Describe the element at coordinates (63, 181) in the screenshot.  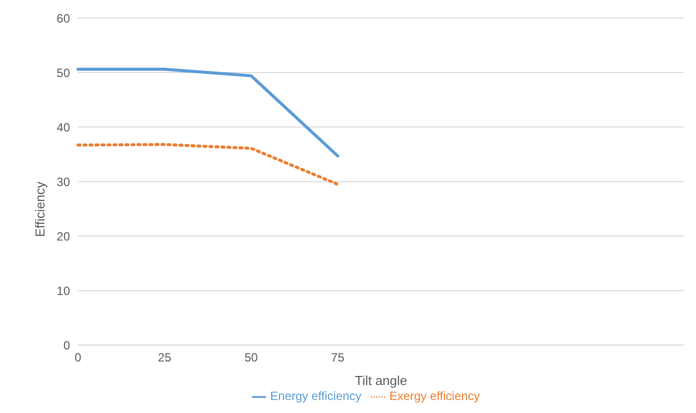
I see `y-tick-label: 30` at that location.